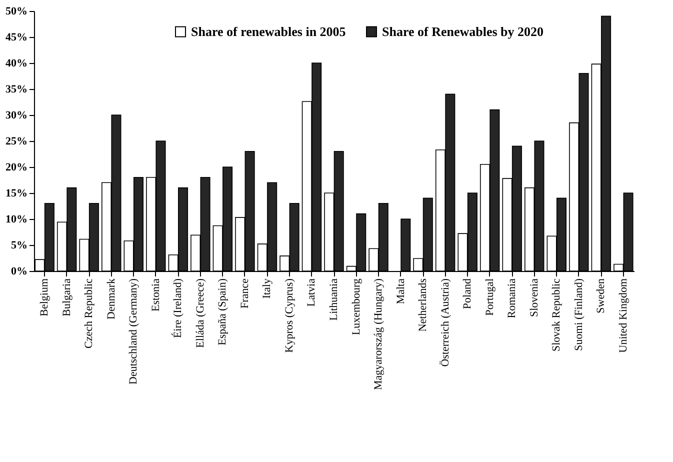 The width and height of the screenshot is (673, 462). What do you see at coordinates (468, 294) in the screenshot?
I see `x-tick-label: Poland` at bounding box center [468, 294].